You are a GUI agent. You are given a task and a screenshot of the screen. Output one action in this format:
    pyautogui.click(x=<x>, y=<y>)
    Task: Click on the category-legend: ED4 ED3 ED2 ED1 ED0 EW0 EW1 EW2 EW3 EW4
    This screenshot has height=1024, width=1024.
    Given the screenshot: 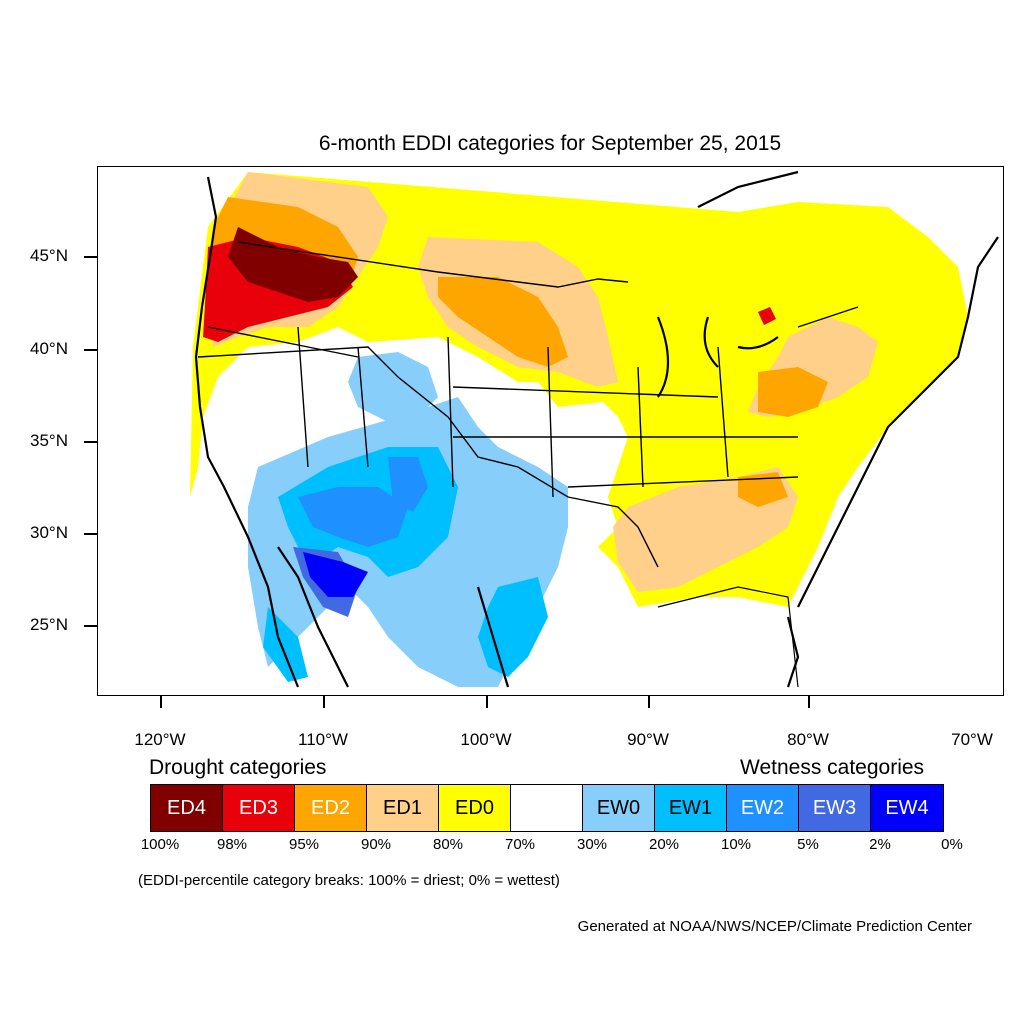 What is the action you would take?
    pyautogui.click(x=547, y=808)
    